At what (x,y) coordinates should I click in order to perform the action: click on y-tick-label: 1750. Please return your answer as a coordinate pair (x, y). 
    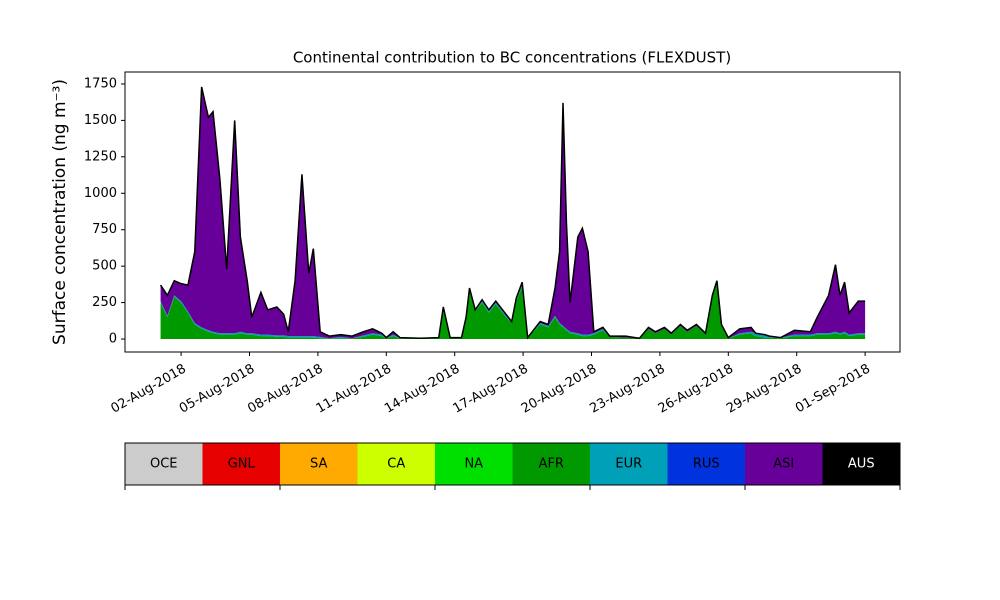
    Looking at the image, I should click on (100, 83).